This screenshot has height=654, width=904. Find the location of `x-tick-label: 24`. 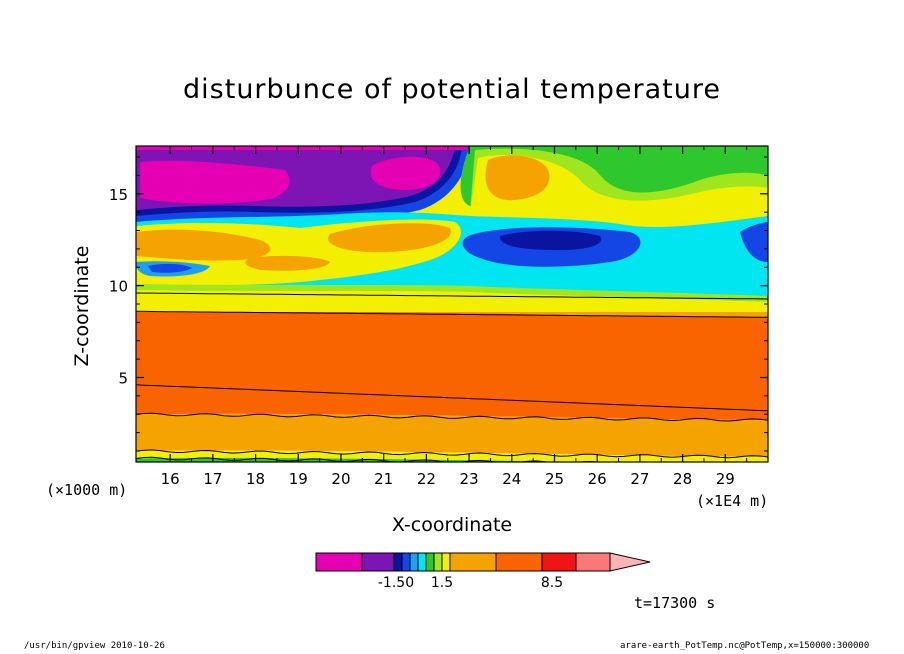

x-tick-label: 24 is located at coordinates (511, 479).